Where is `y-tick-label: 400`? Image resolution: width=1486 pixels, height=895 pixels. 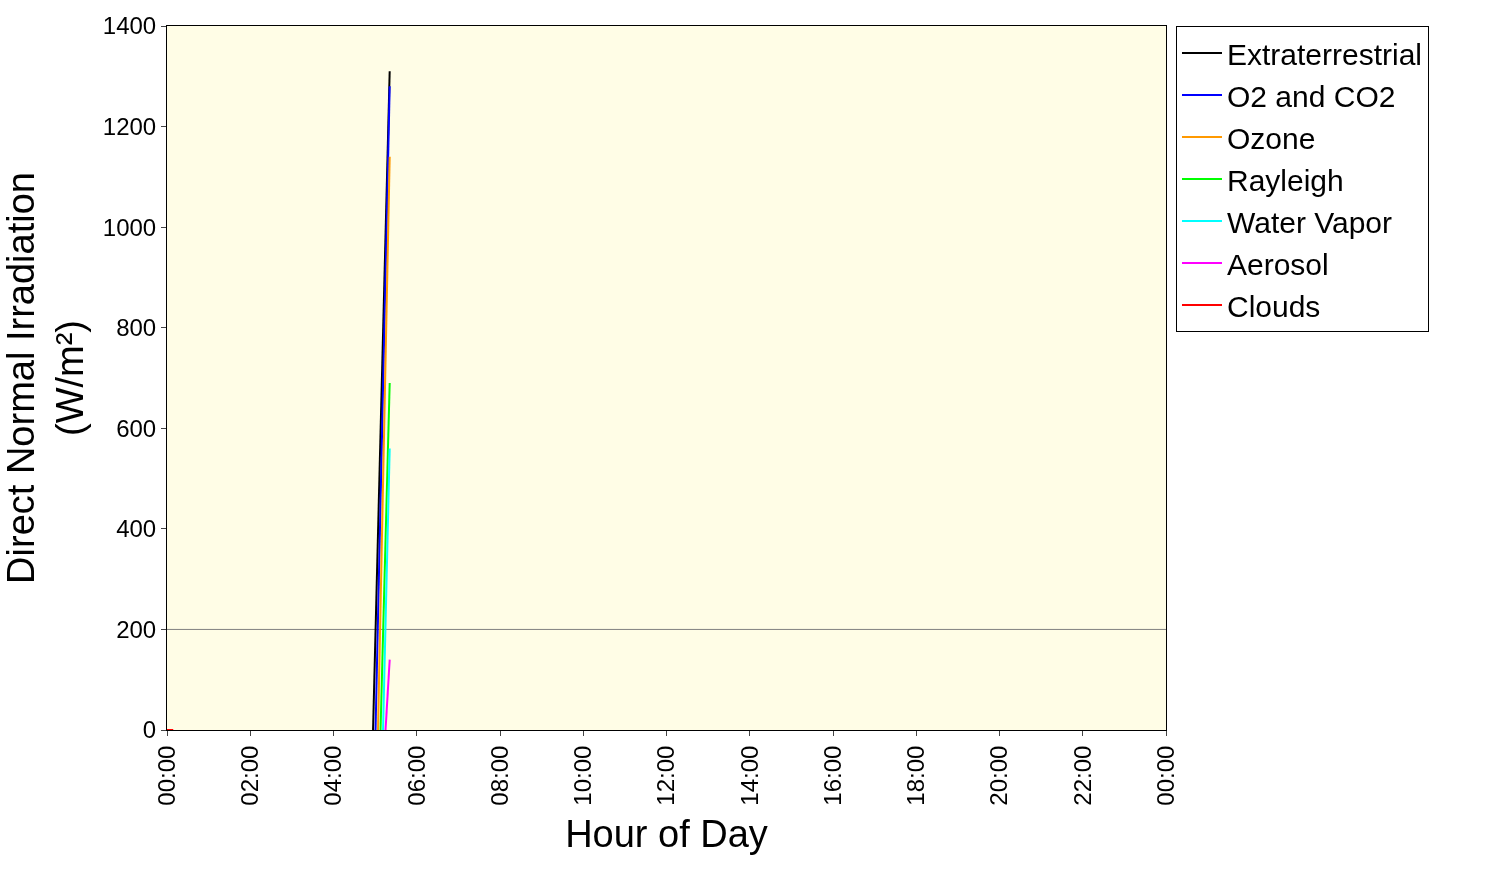 y-tick-label: 400 is located at coordinates (136, 529).